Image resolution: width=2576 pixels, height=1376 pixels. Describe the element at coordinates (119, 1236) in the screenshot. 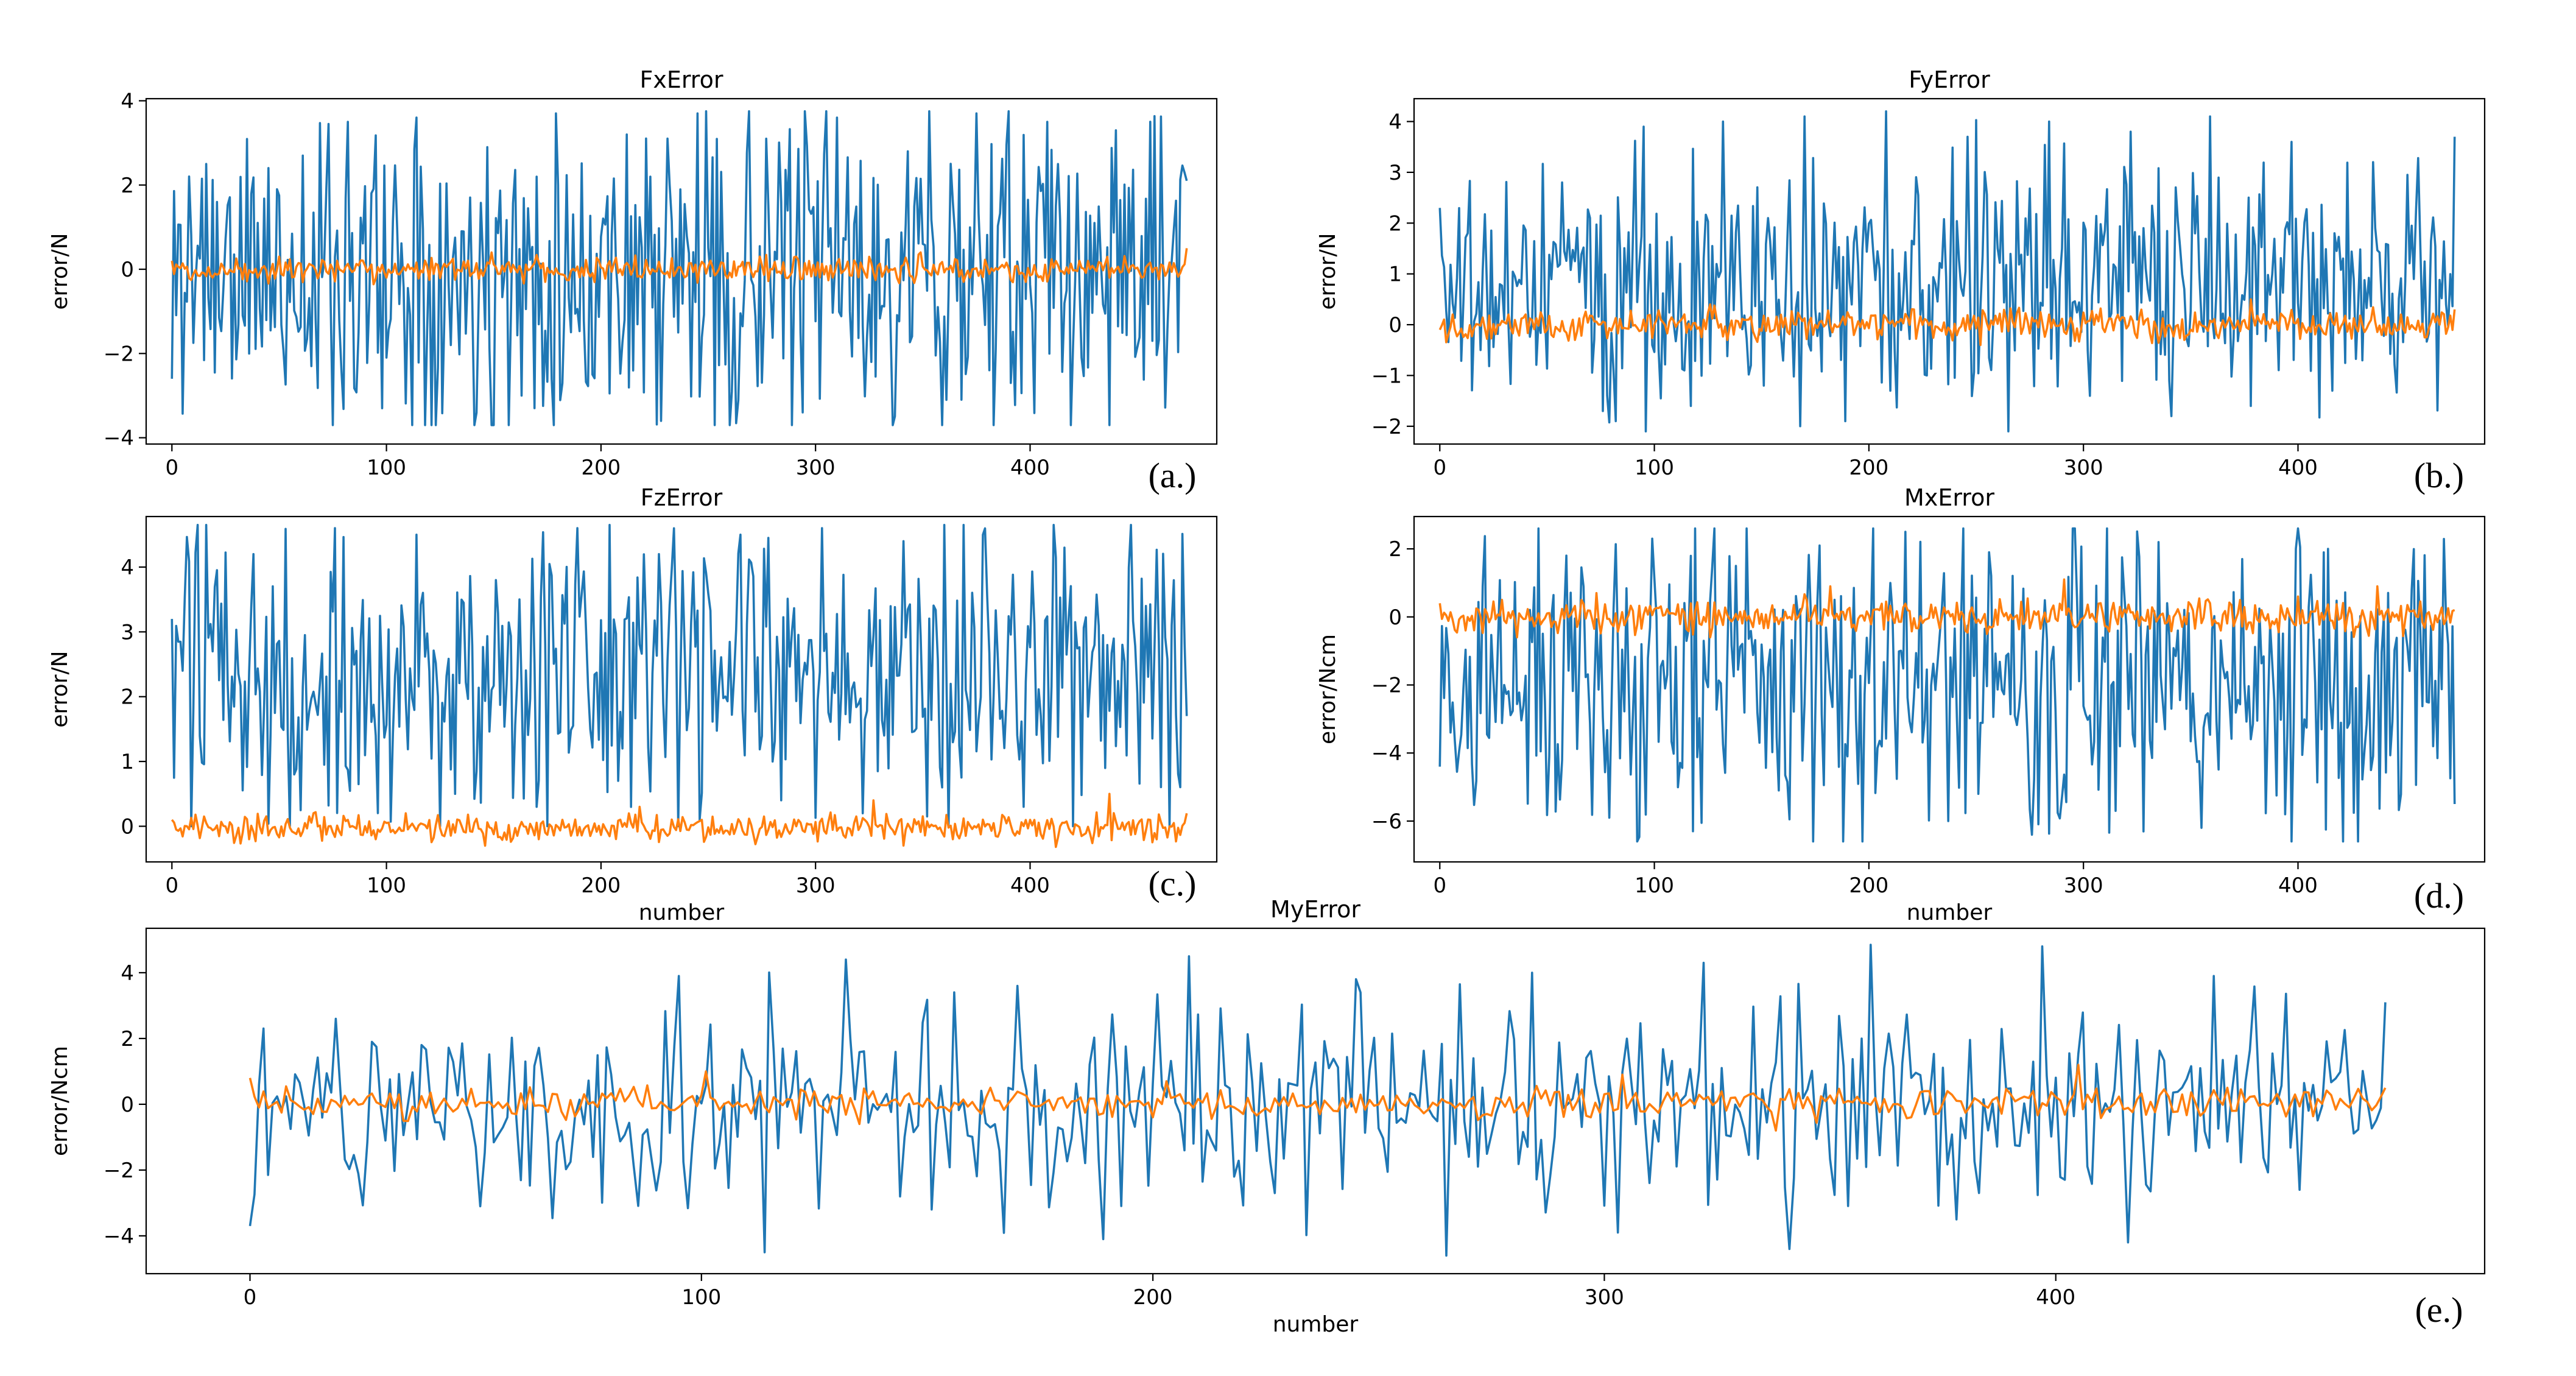

I see `y-tick-label-e--4: −4` at that location.